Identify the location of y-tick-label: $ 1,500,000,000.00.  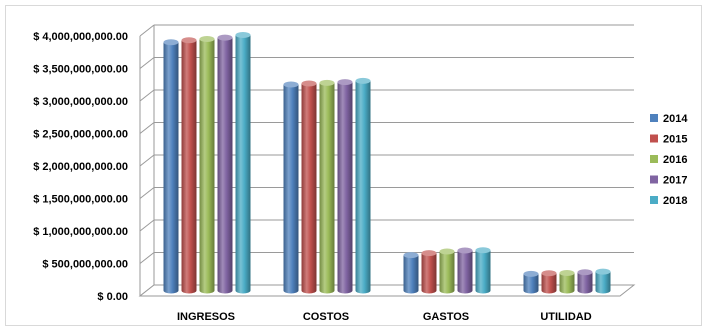
(80, 200).